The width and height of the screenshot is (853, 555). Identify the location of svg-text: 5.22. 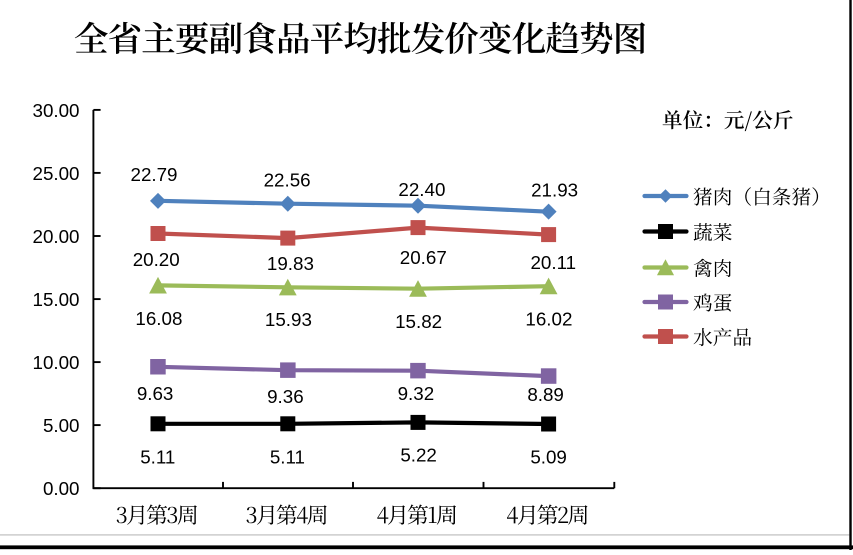
(418, 455).